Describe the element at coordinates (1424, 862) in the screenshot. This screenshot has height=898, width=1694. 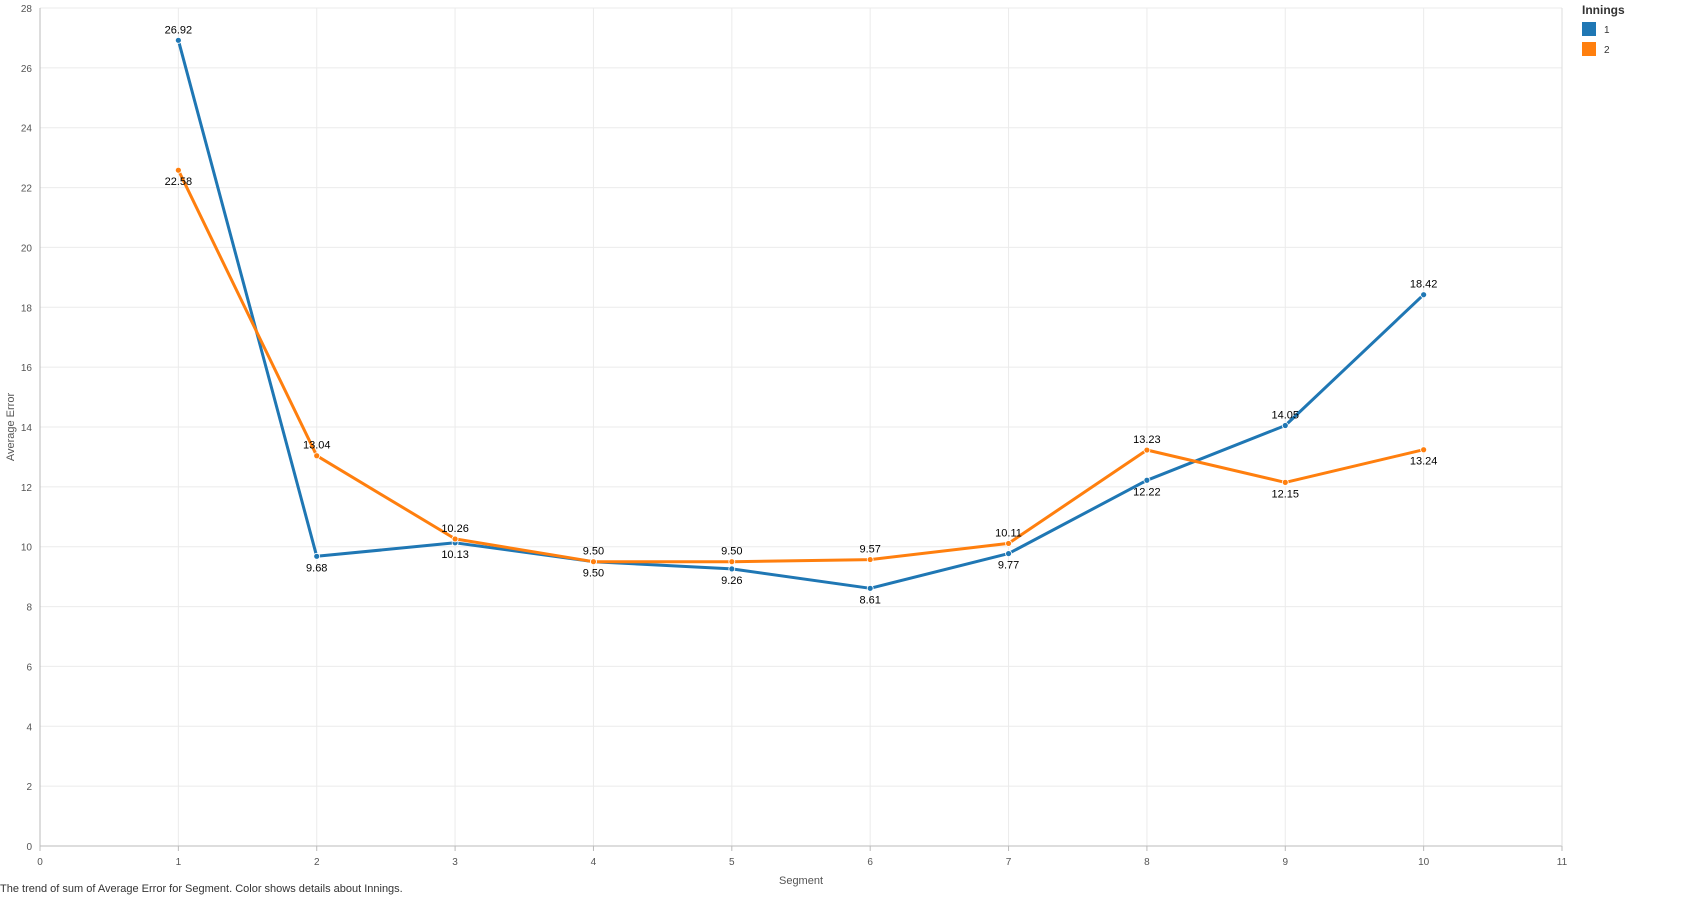
I see `x-tick-label: 10` at that location.